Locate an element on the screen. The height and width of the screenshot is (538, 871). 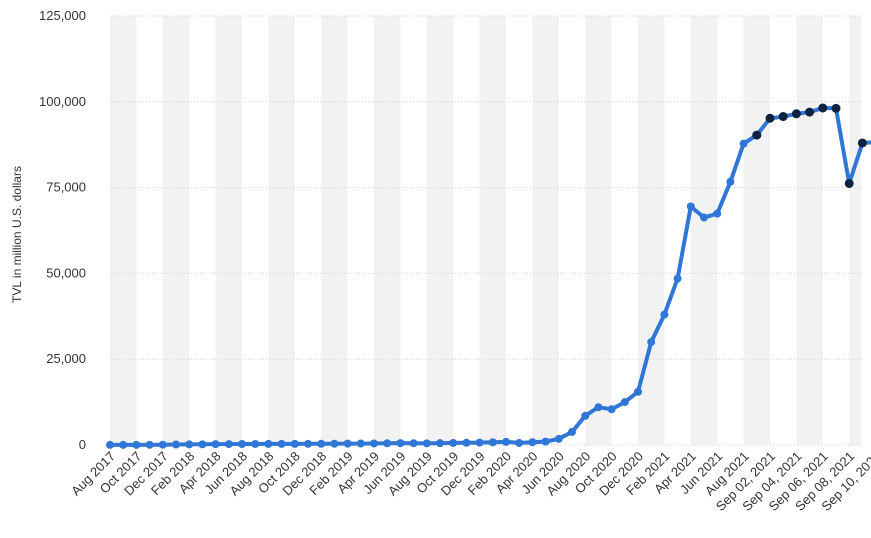
y-tick-label: 125,000 is located at coordinates (62, 15).